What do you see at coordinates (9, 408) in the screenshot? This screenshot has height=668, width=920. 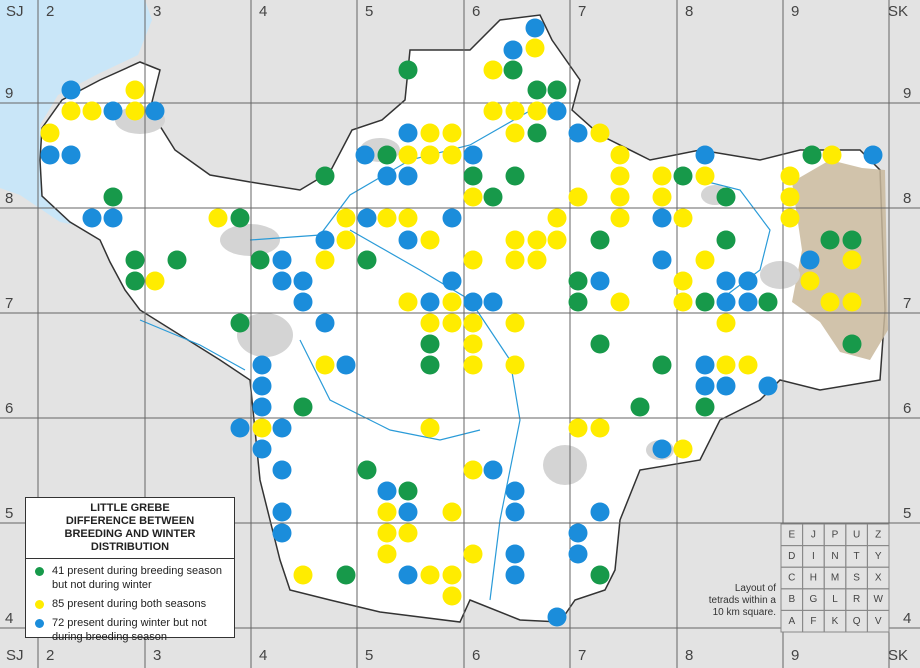 I see `row-label: 6` at bounding box center [9, 408].